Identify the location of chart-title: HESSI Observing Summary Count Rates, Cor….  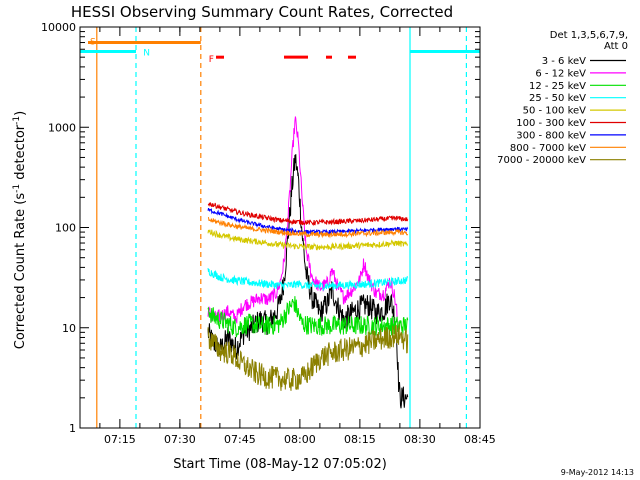
(262, 12).